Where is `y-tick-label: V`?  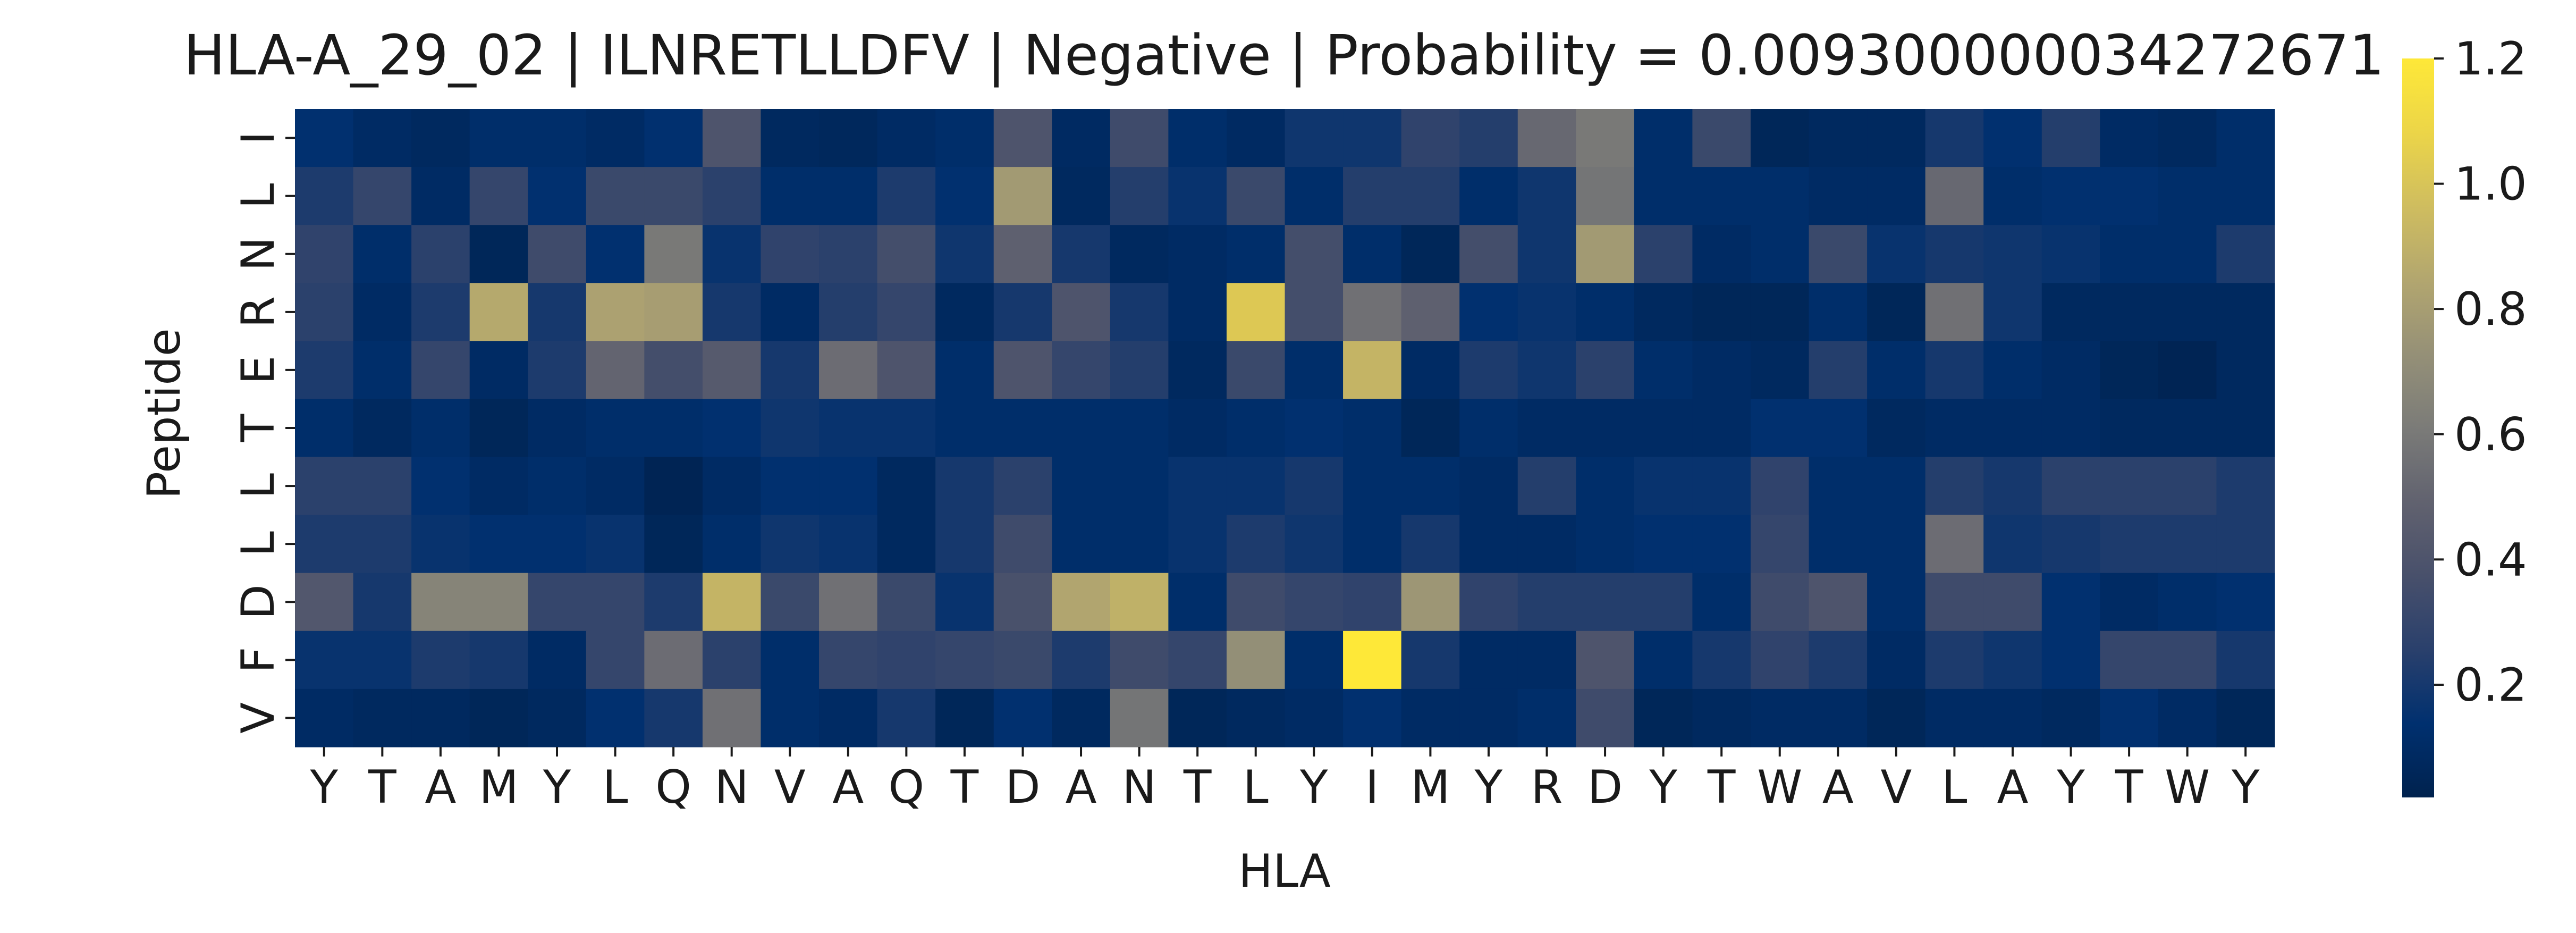 y-tick-label: V is located at coordinates (258, 718).